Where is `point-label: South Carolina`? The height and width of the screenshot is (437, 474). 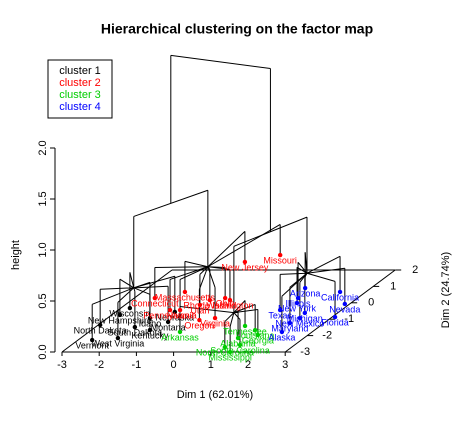
point-label: South Carolina is located at coordinates (240, 350).